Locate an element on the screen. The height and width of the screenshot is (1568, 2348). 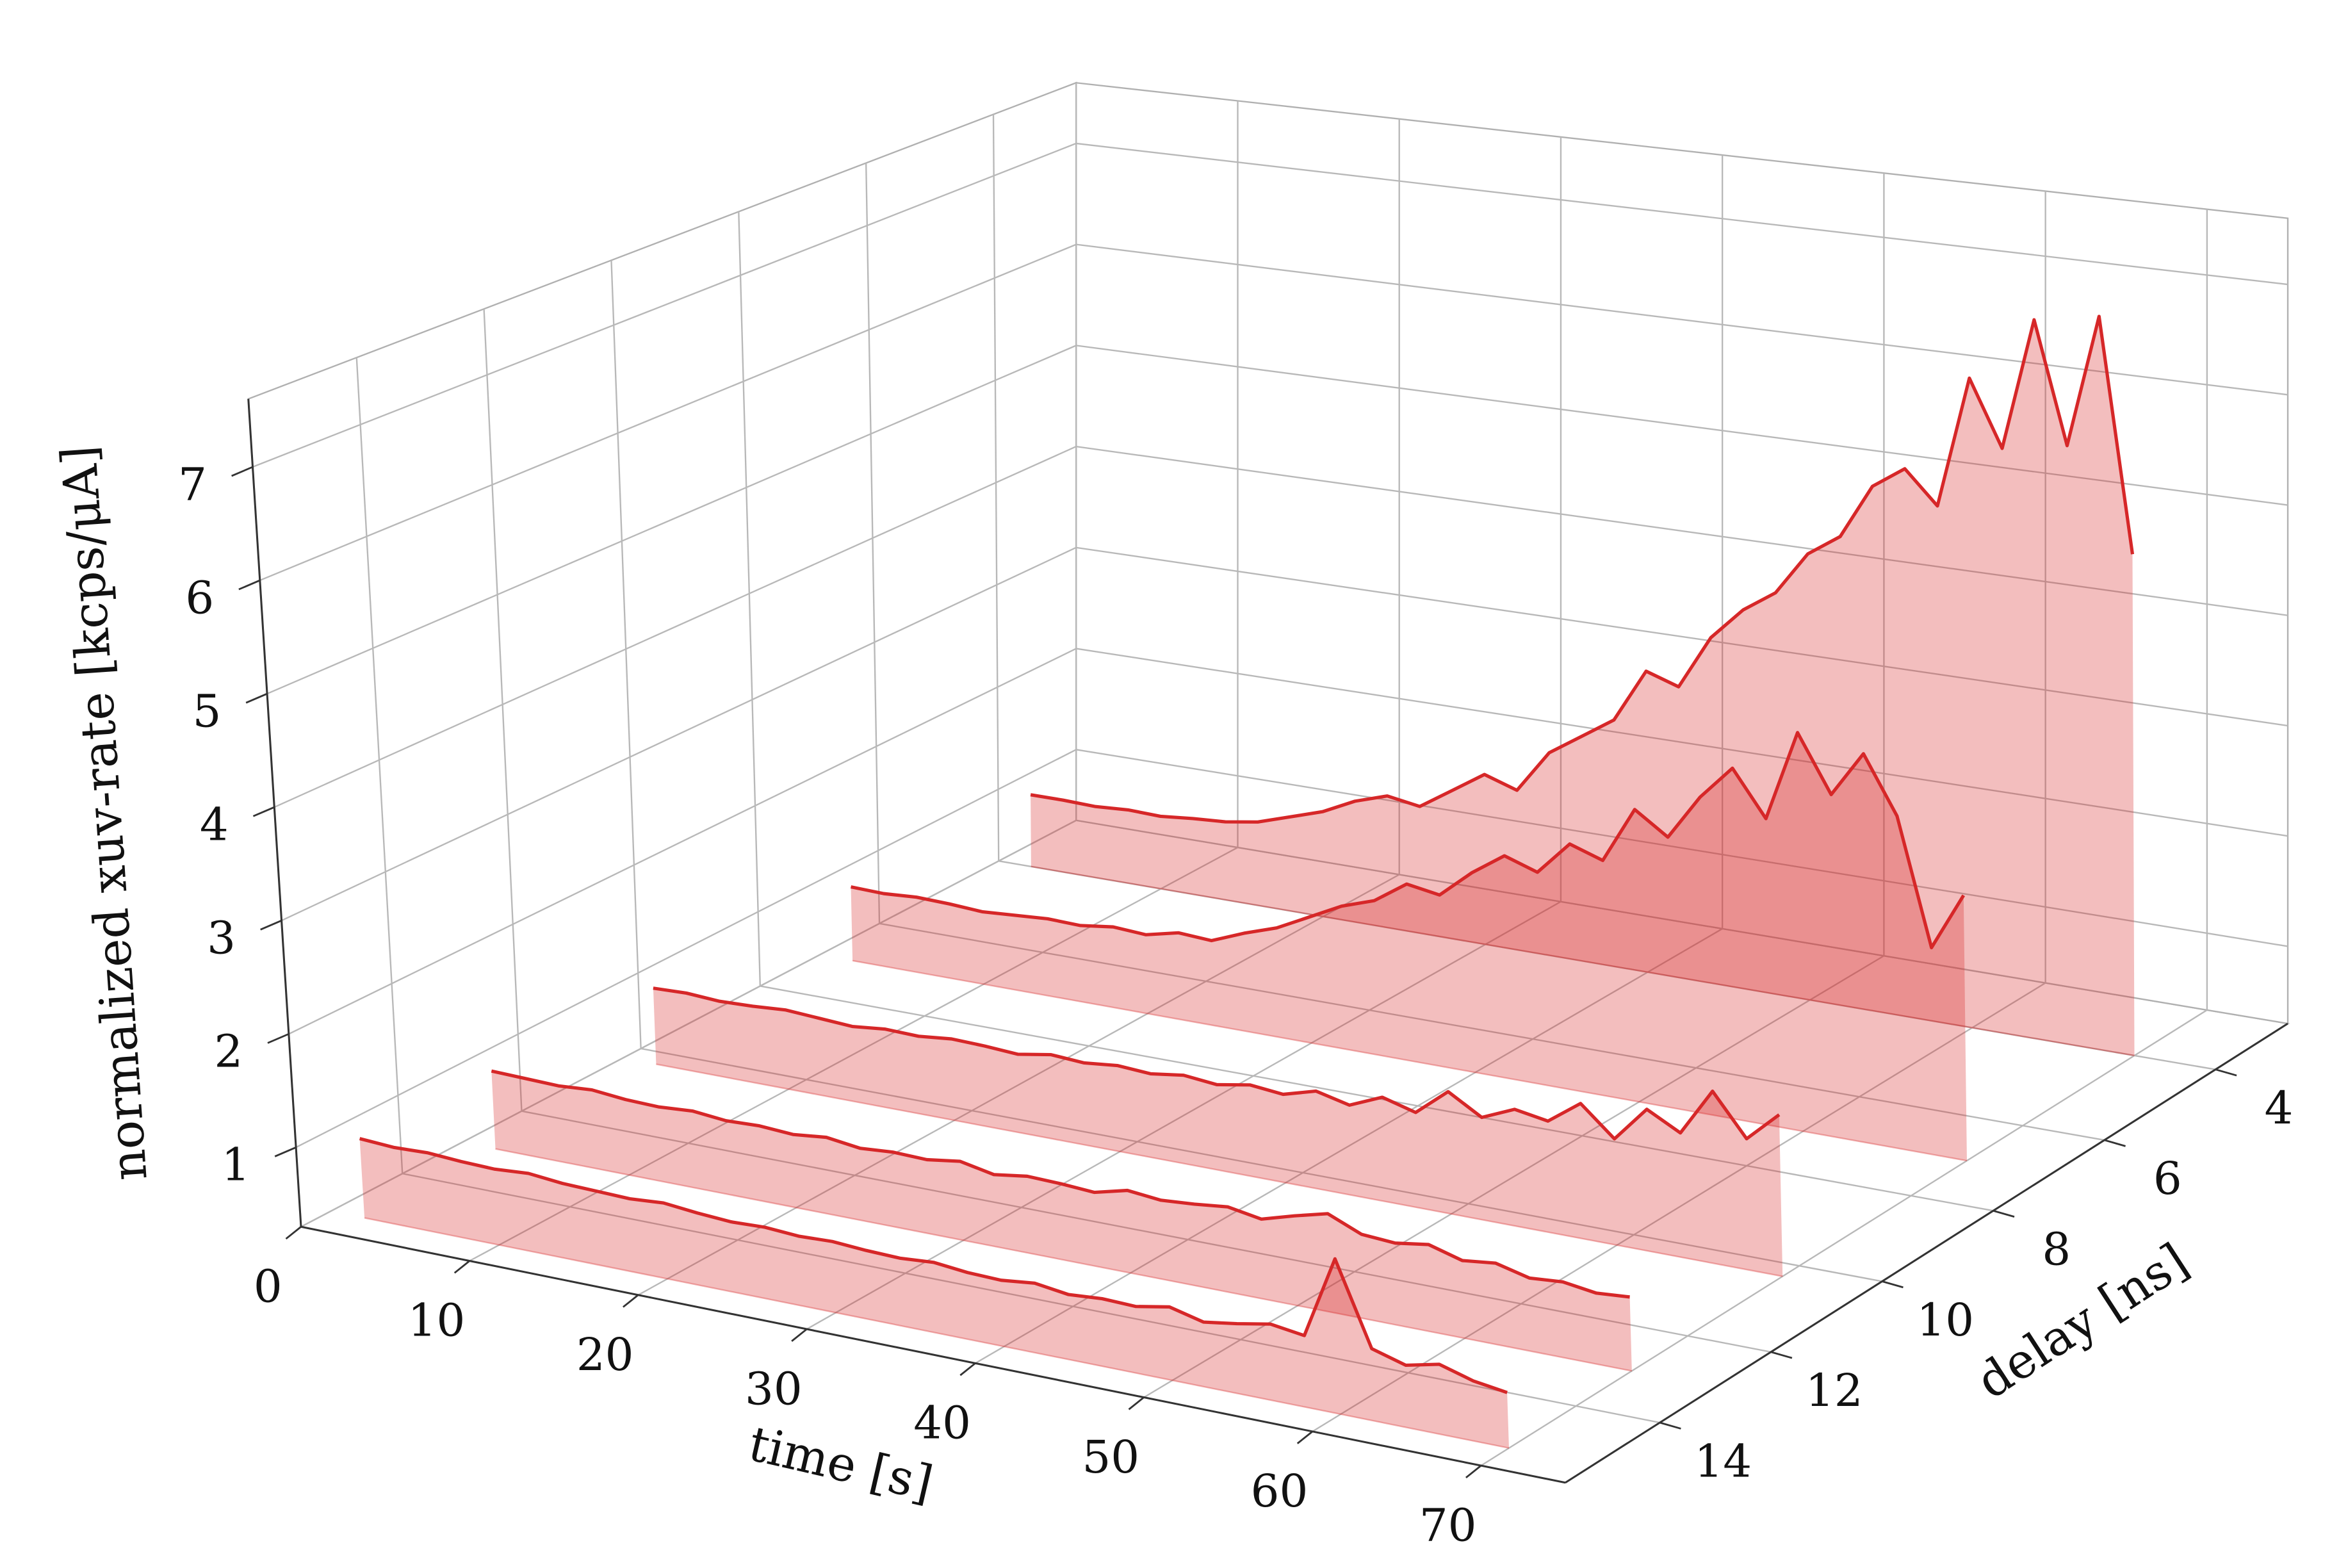
x-axis-line is located at coordinates (933, 1354).